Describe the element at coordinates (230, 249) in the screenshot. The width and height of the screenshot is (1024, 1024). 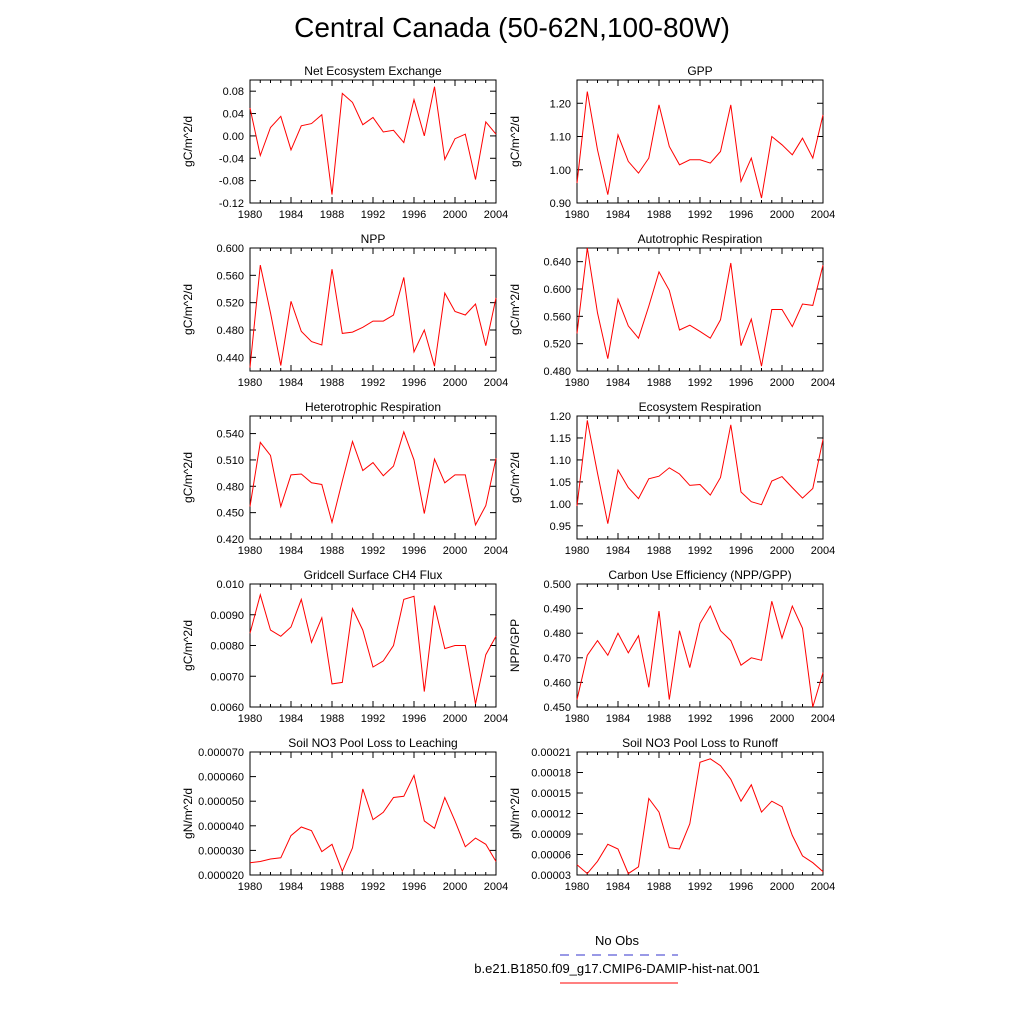
I see `y-tick-label: 0.600` at that location.